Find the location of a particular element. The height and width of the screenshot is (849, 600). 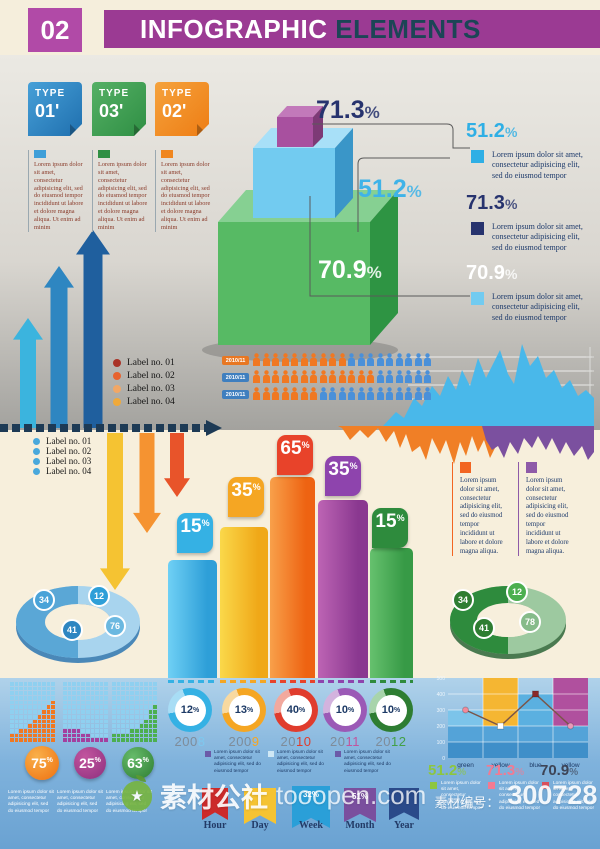

type-card-small-label: TYPE is located at coordinates (177, 93).